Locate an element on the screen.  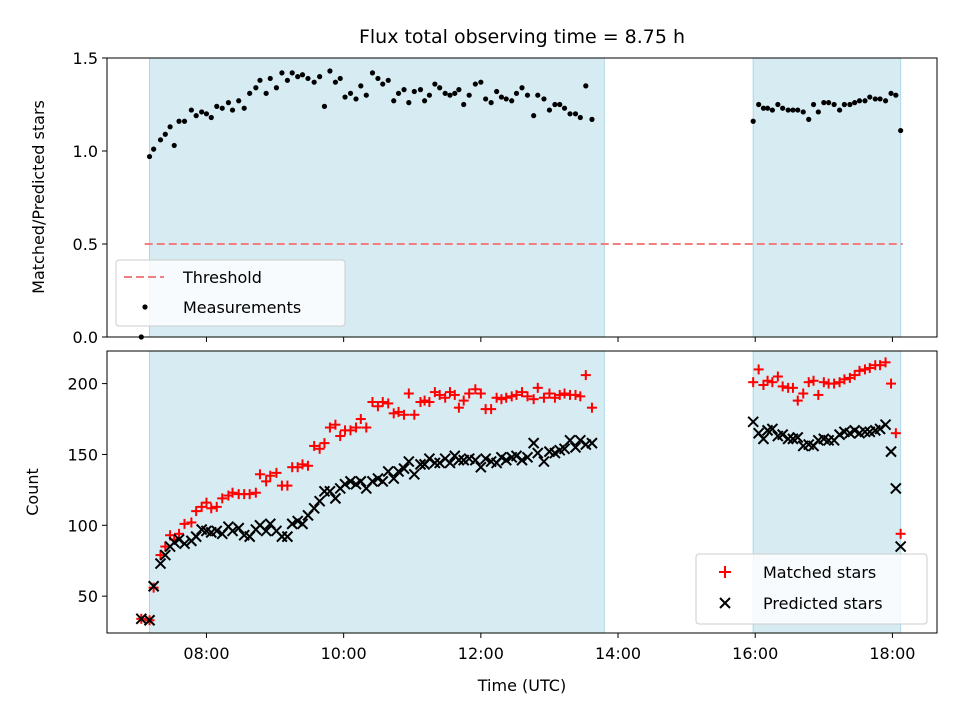
chart-title: Flux total observing time = 8.75 h is located at coordinates (522, 37).